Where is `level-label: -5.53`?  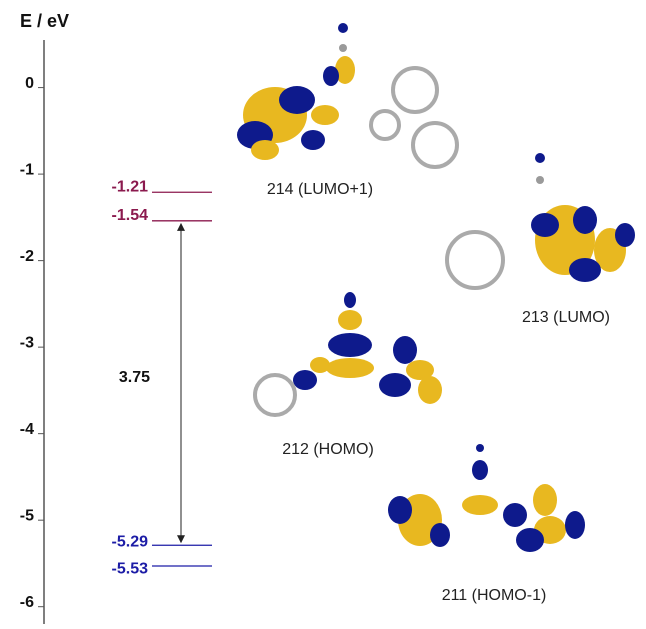 level-label: -5.53 is located at coordinates (130, 568).